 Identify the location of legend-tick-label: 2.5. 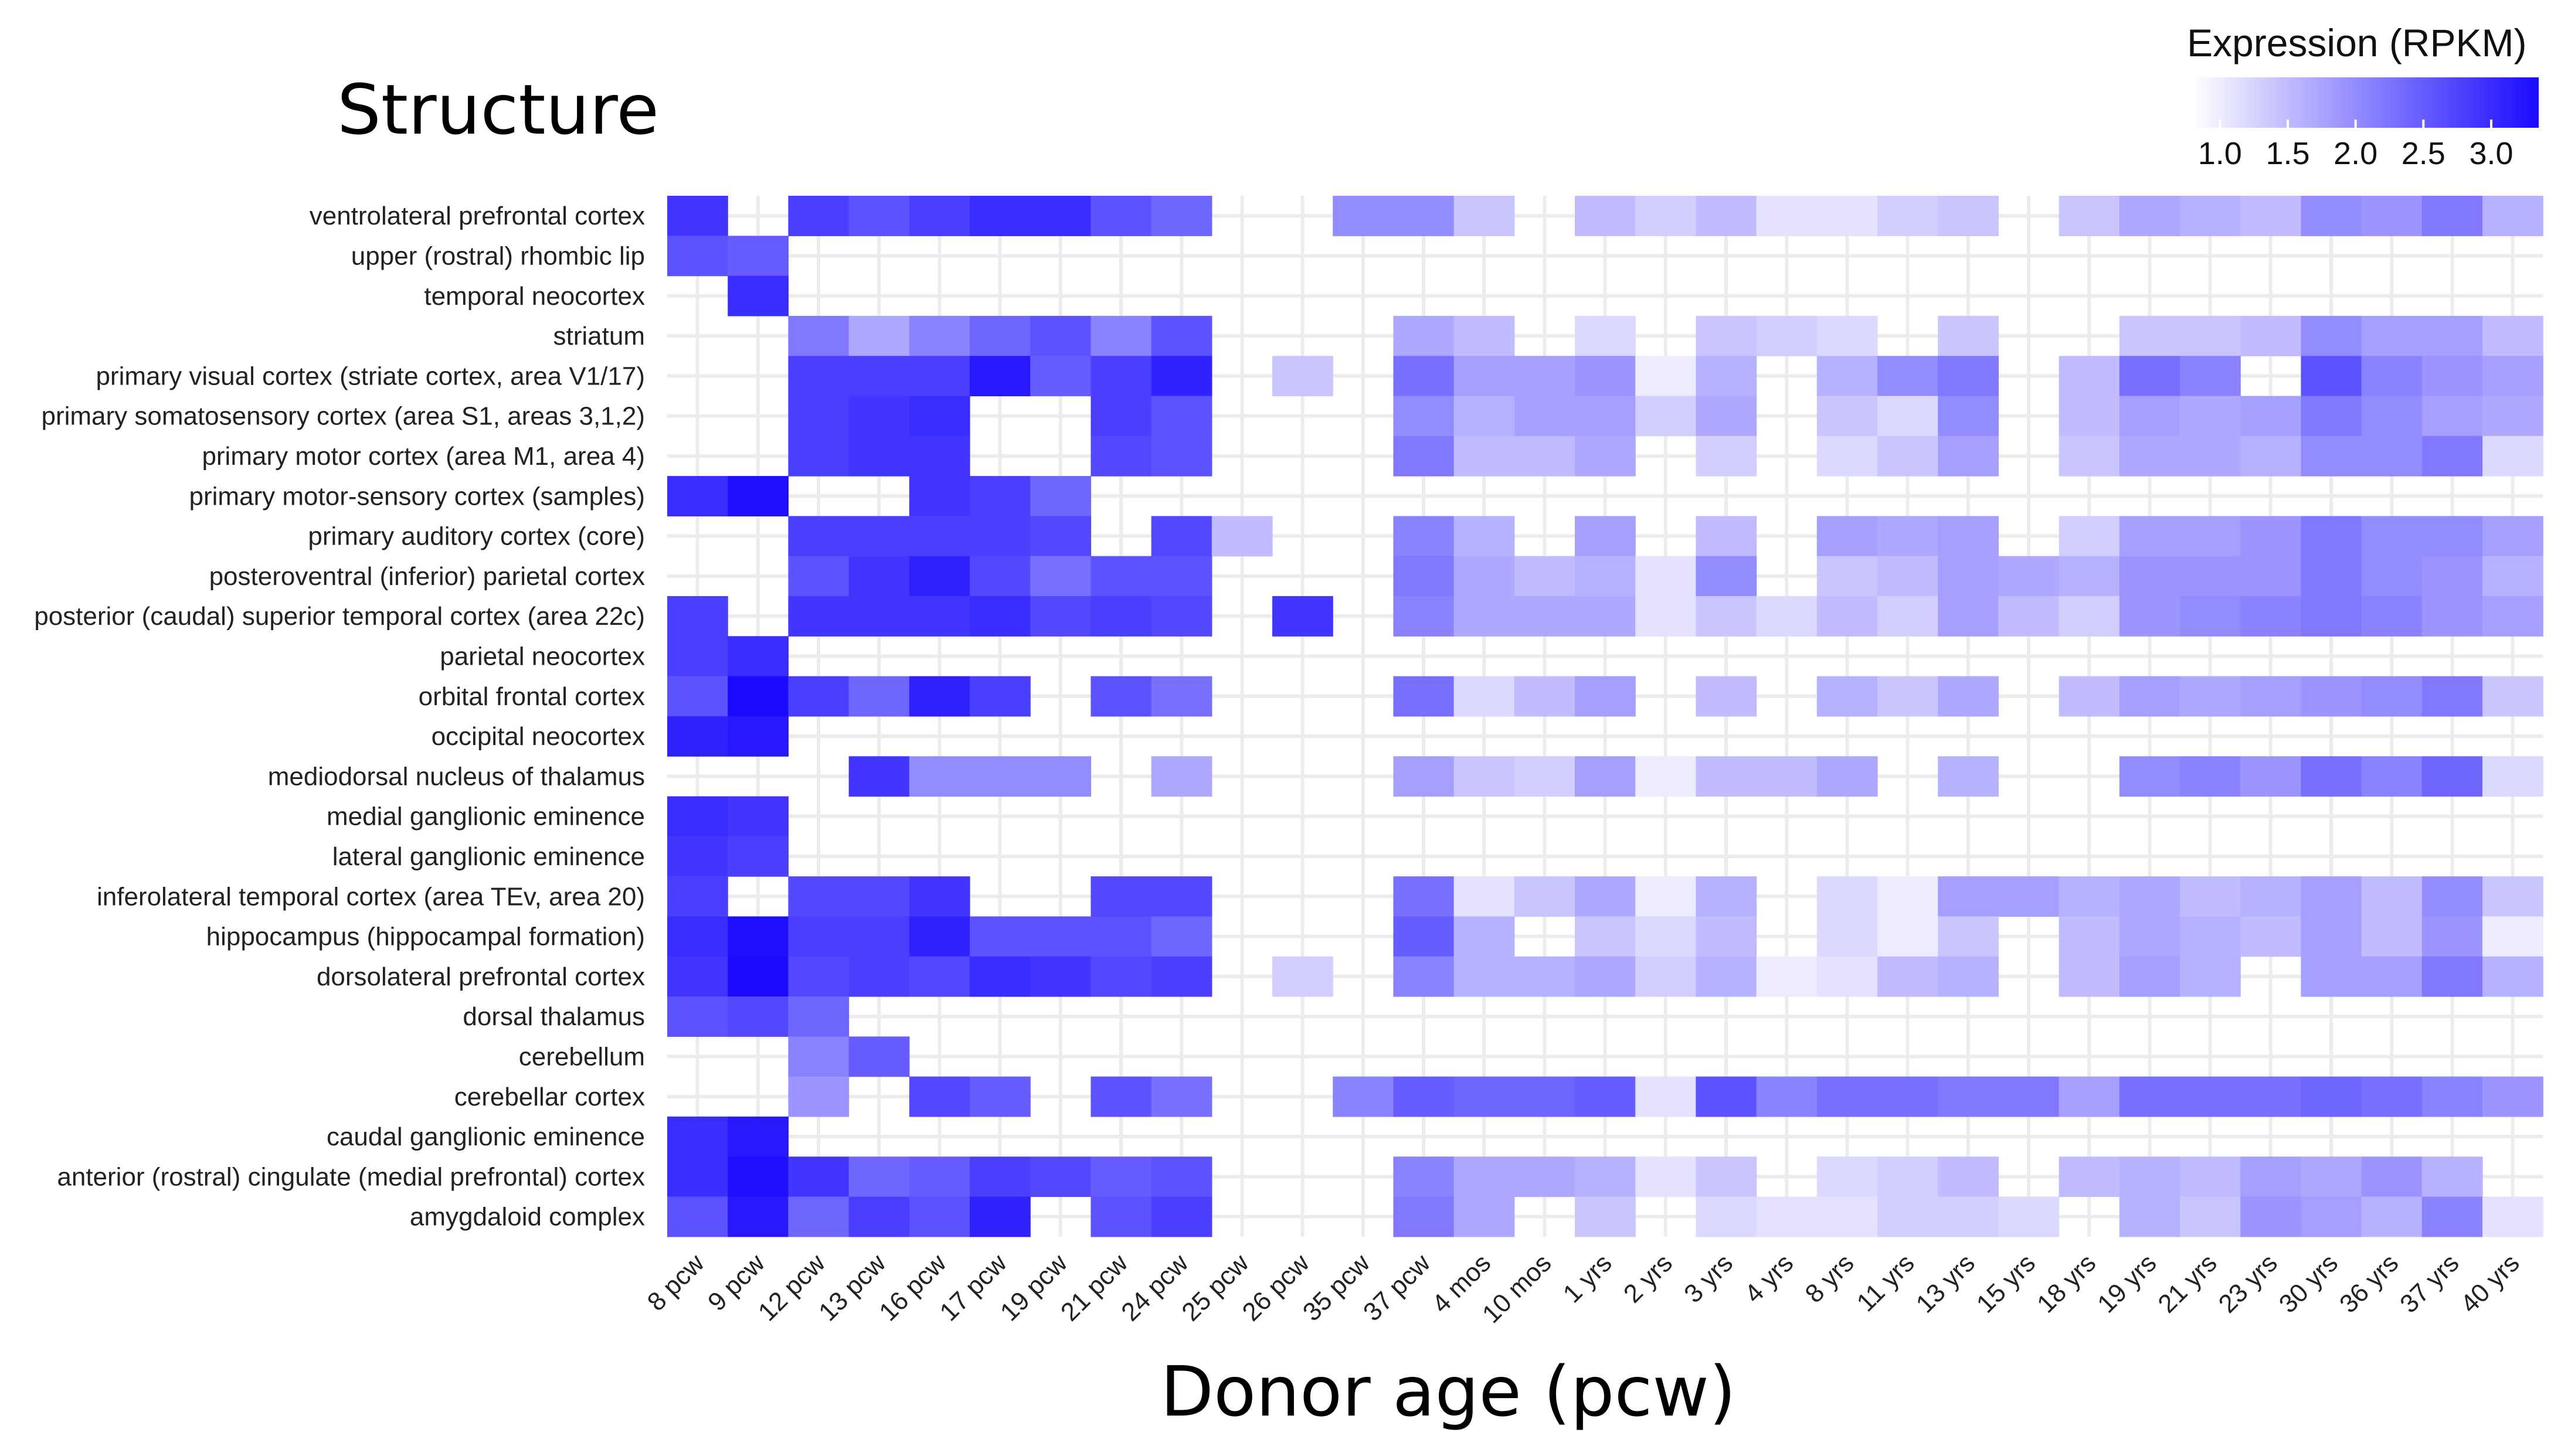
(2424, 154).